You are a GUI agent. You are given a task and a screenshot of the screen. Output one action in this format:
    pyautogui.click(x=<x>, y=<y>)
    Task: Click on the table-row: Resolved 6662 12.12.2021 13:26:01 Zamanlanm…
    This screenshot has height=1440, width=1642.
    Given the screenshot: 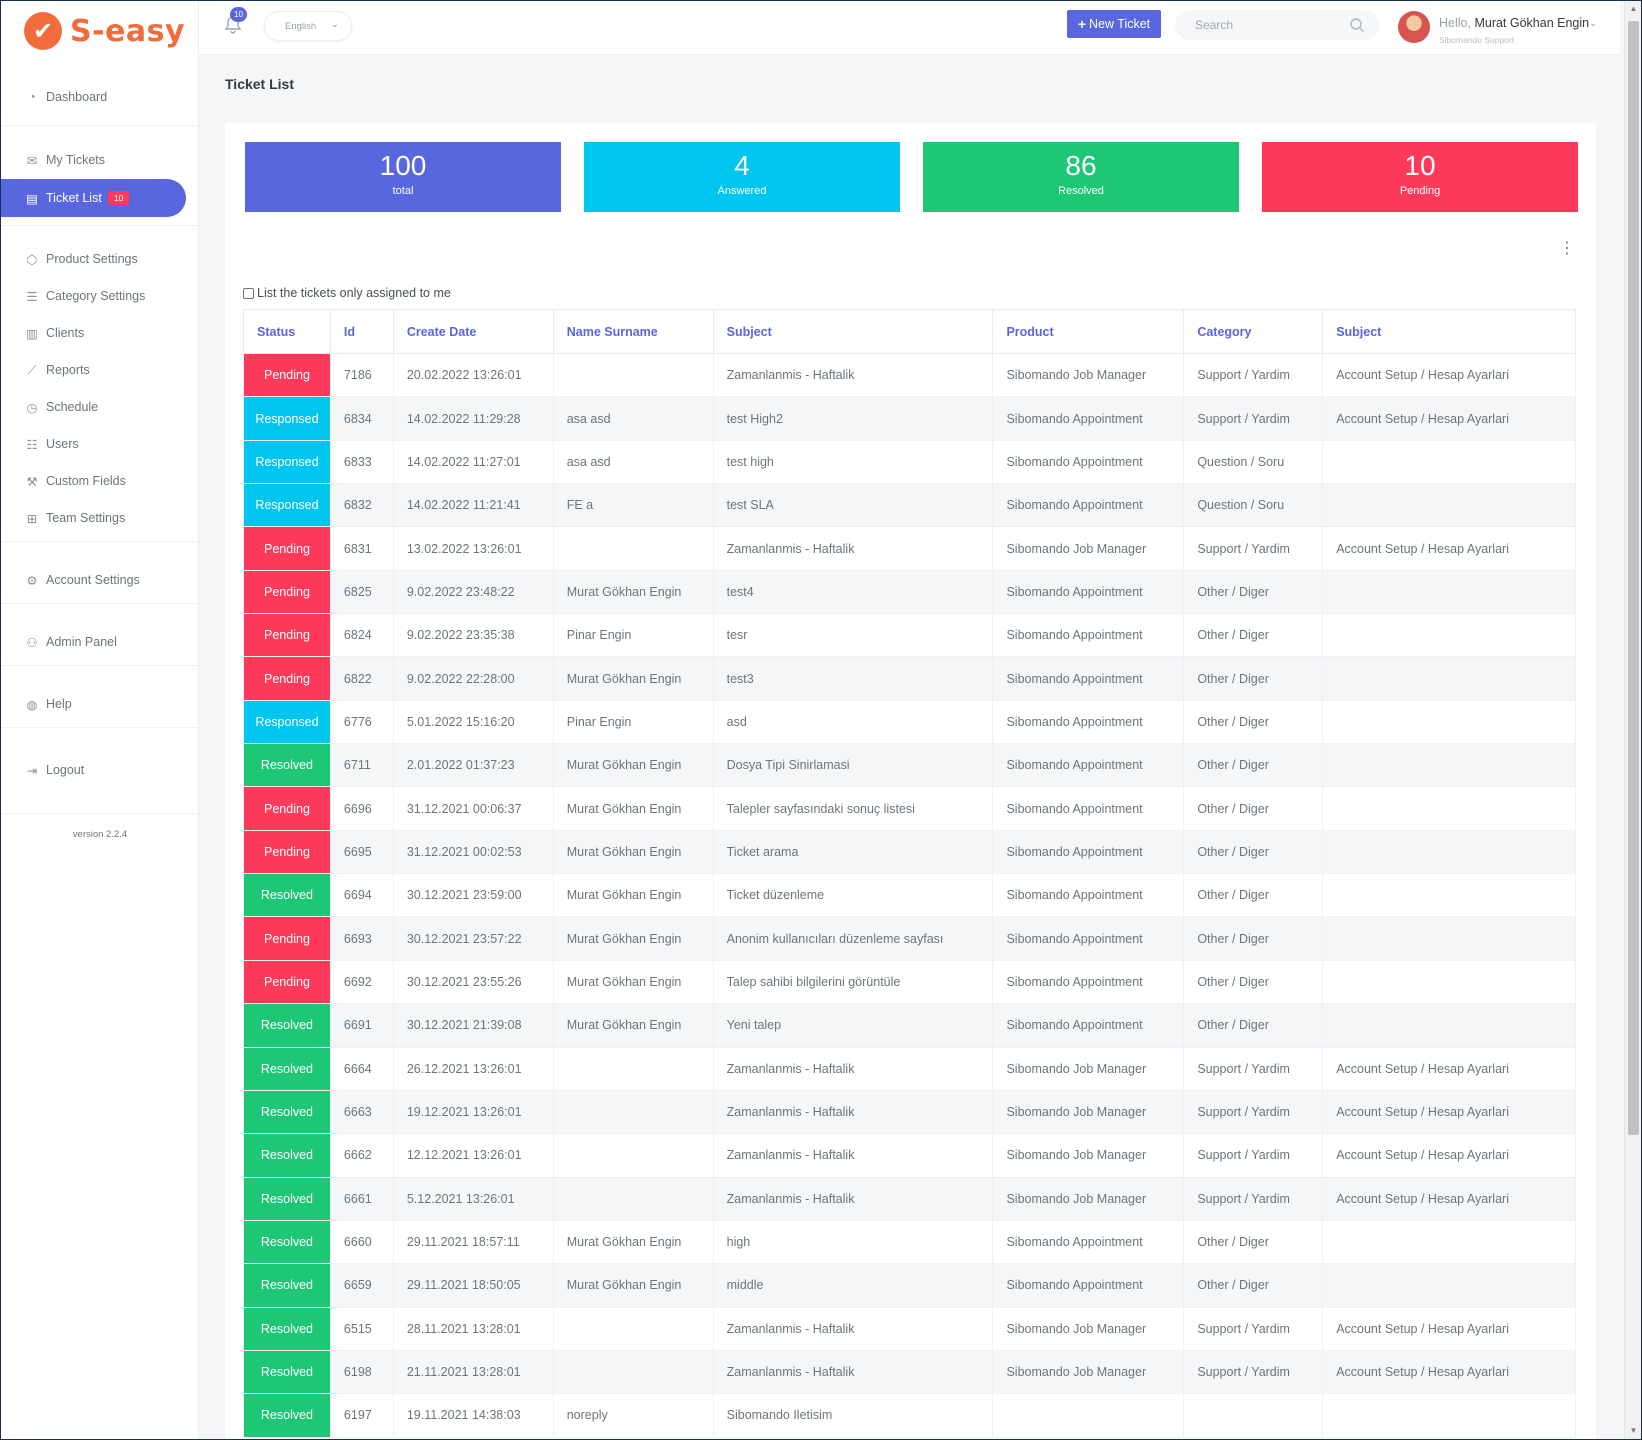 What is the action you would take?
    pyautogui.click(x=909, y=1155)
    